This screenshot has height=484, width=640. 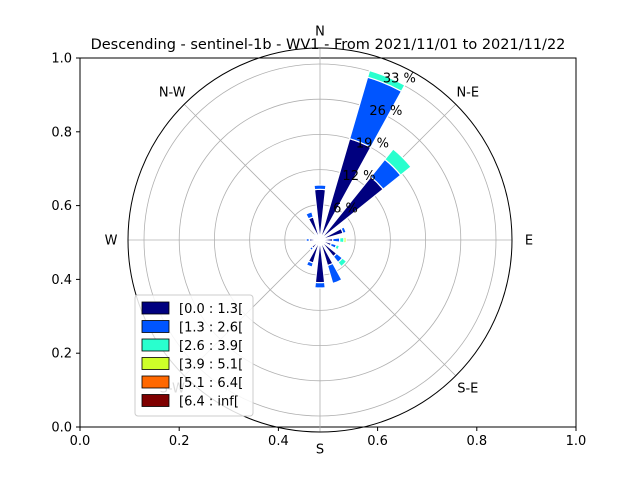 What do you see at coordinates (172, 93) in the screenshot?
I see `direction-label: N-W` at bounding box center [172, 93].